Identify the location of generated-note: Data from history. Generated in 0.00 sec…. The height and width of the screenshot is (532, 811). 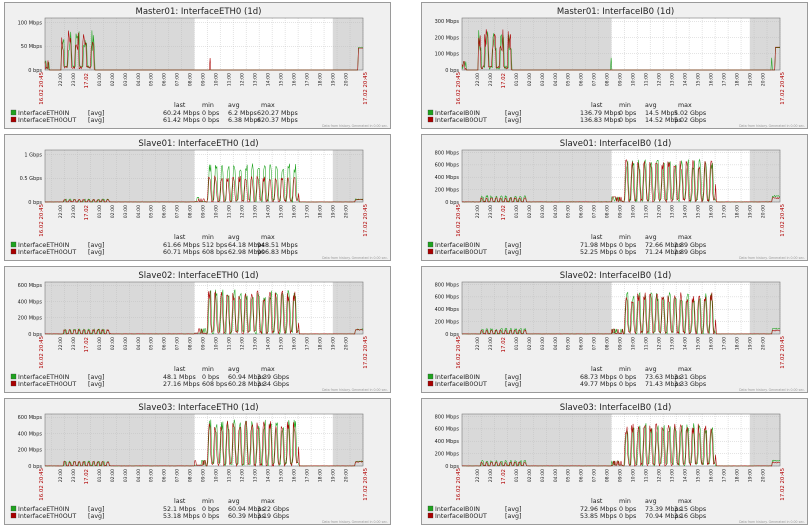
(355, 258).